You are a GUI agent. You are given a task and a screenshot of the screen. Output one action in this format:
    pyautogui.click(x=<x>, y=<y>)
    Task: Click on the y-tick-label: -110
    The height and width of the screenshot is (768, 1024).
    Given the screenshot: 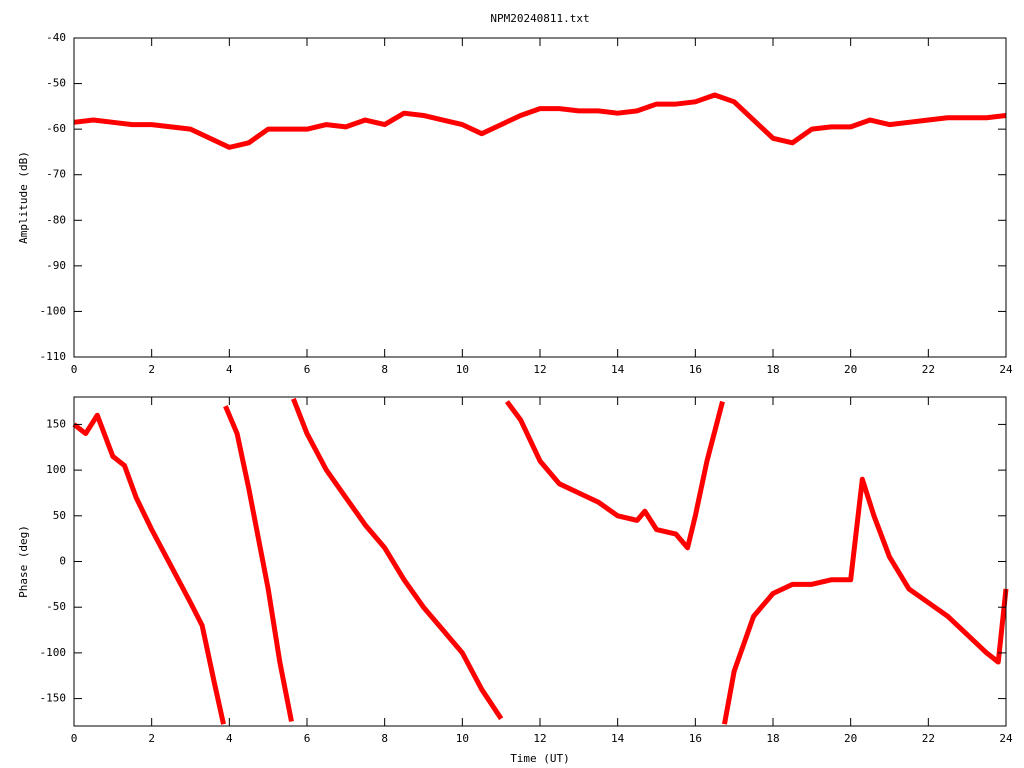 What is the action you would take?
    pyautogui.click(x=53, y=356)
    